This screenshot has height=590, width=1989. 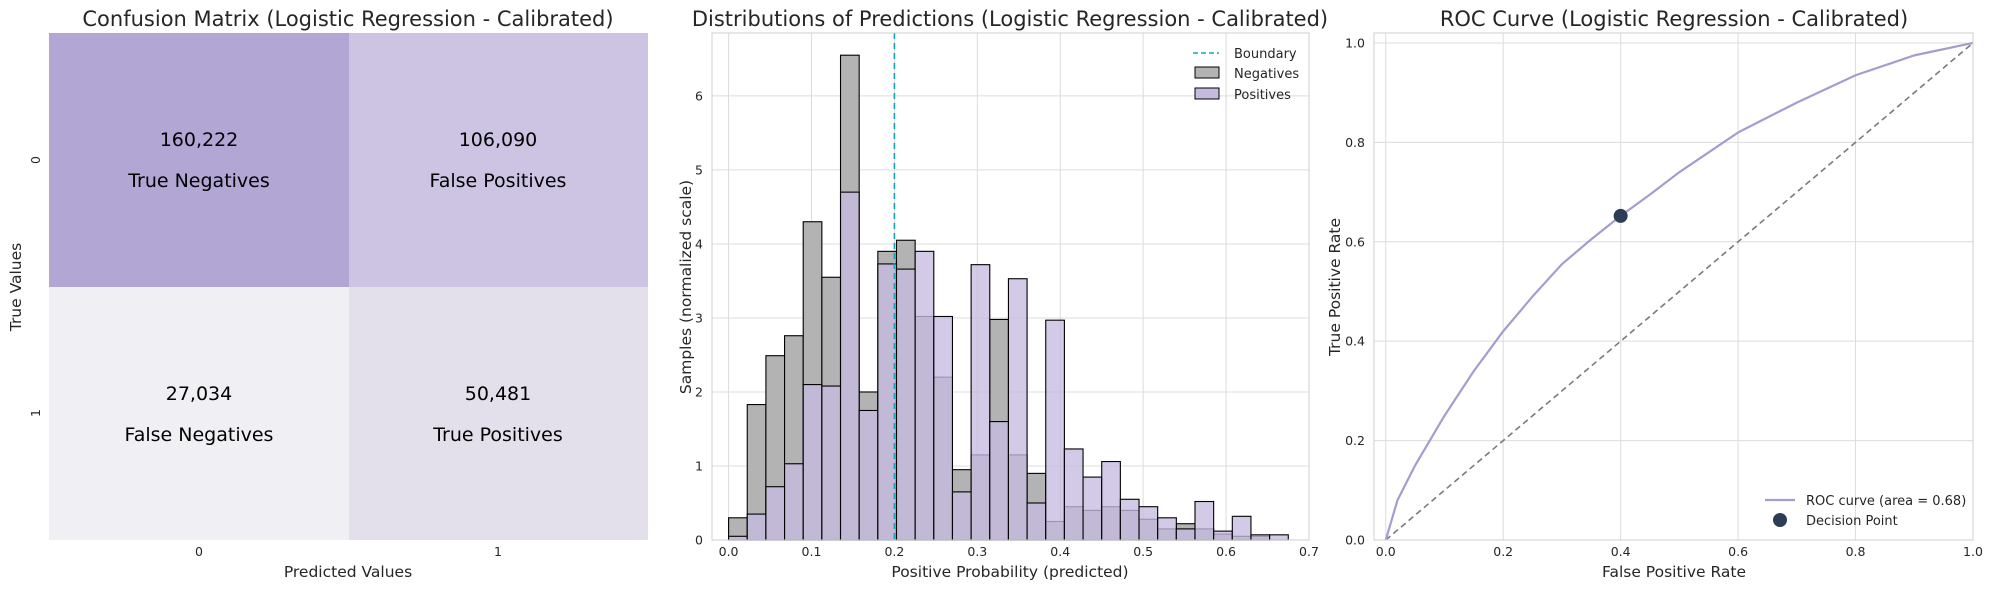 I want to click on legend-negatives-swatch, so click(x=1207, y=72).